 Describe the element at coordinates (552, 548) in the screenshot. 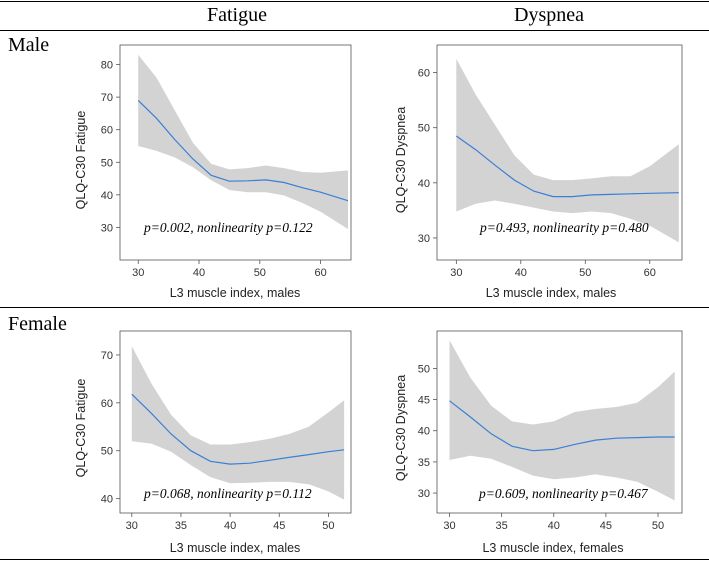

I see `x-axis-label: L3 muscle index, females` at that location.